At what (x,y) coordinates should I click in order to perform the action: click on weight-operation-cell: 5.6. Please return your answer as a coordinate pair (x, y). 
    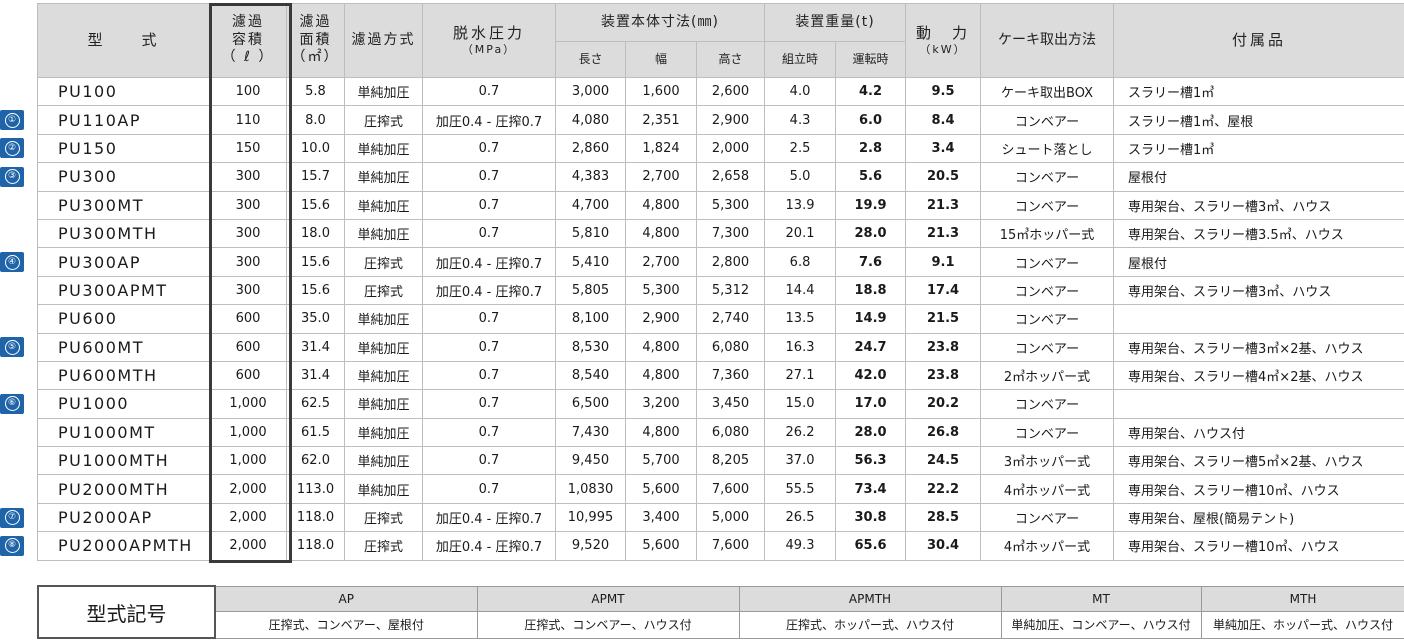
    Looking at the image, I should click on (871, 177).